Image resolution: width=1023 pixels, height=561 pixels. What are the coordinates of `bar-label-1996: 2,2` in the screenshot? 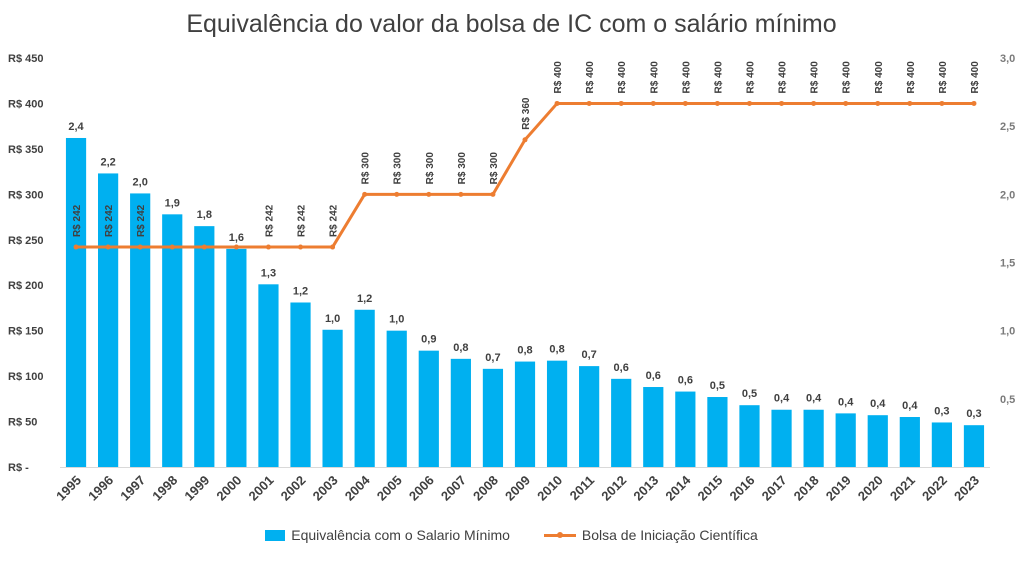 It's located at (107, 162).